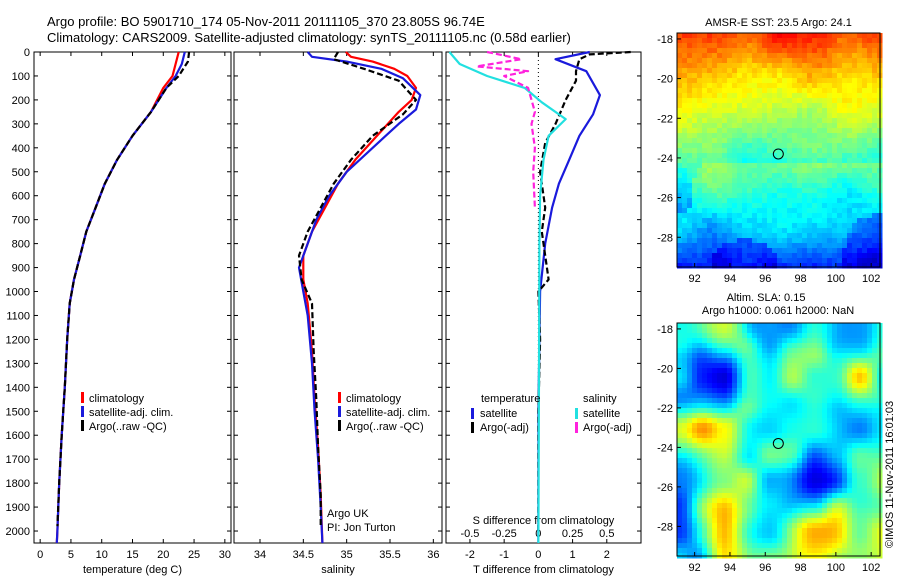 The width and height of the screenshot is (900, 580). I want to click on x-axis-label: salinity, so click(338, 570).